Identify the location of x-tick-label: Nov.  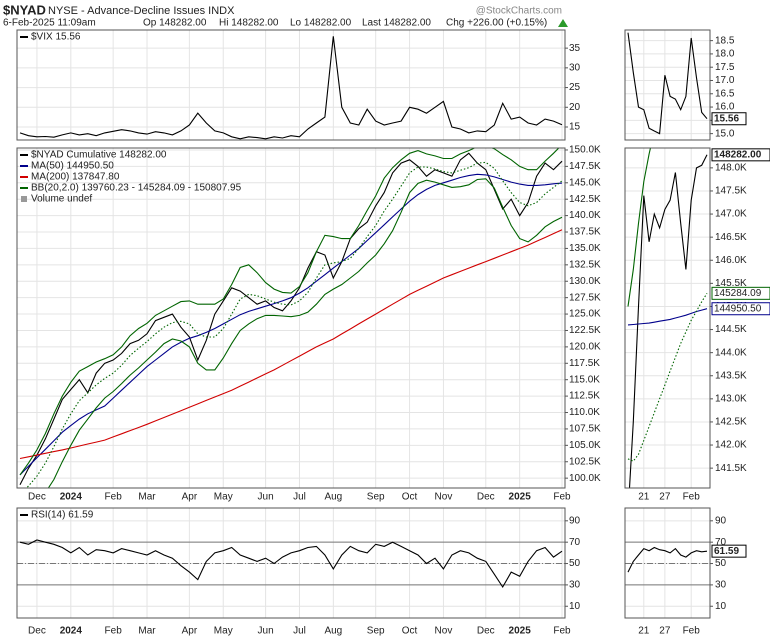
(444, 631).